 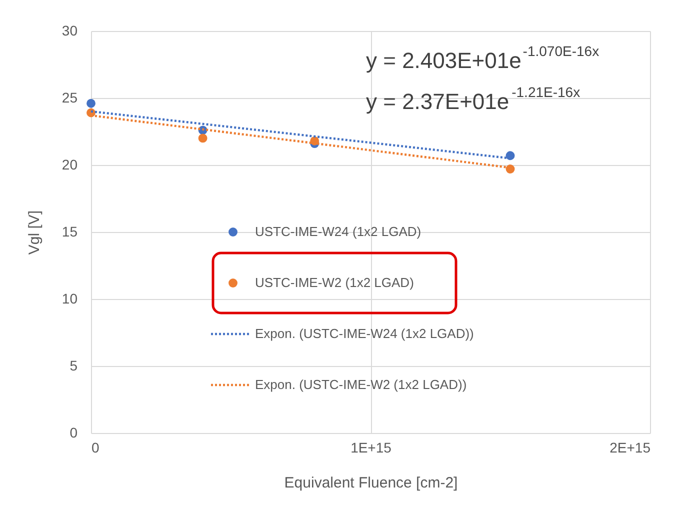 I want to click on y-tick-label: 5, so click(x=74, y=366).